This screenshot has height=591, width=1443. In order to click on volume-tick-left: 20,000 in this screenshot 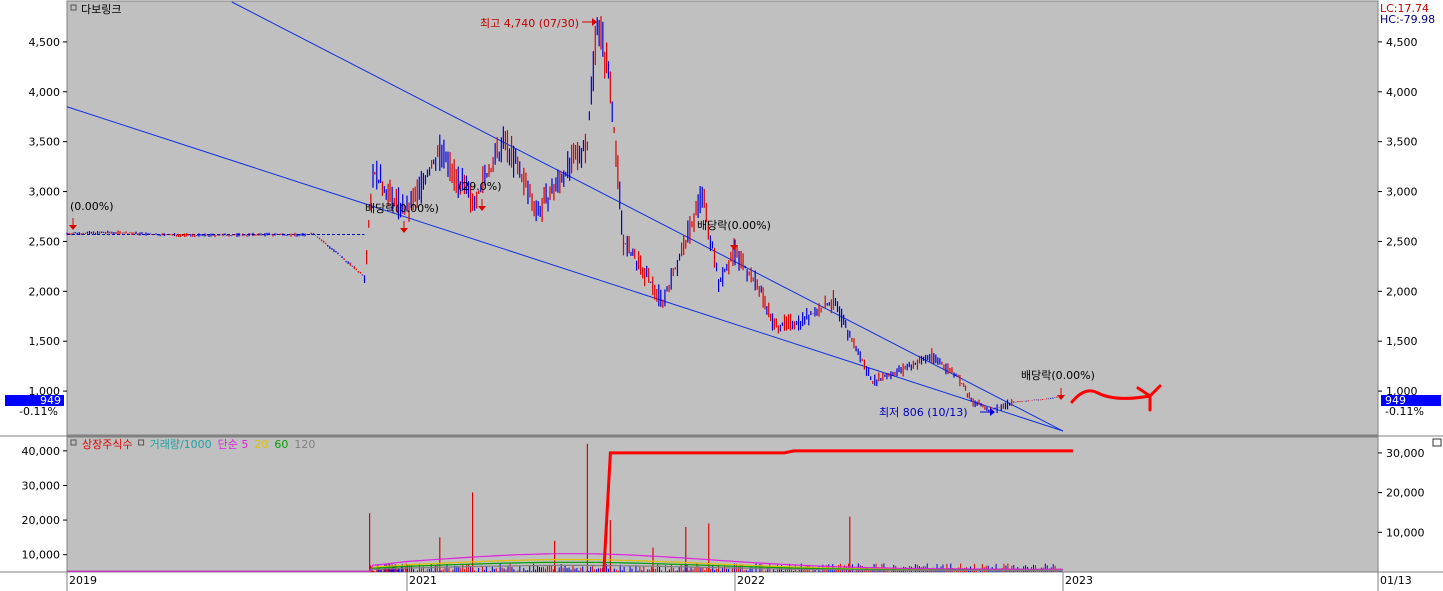, I will do `click(41, 520)`.